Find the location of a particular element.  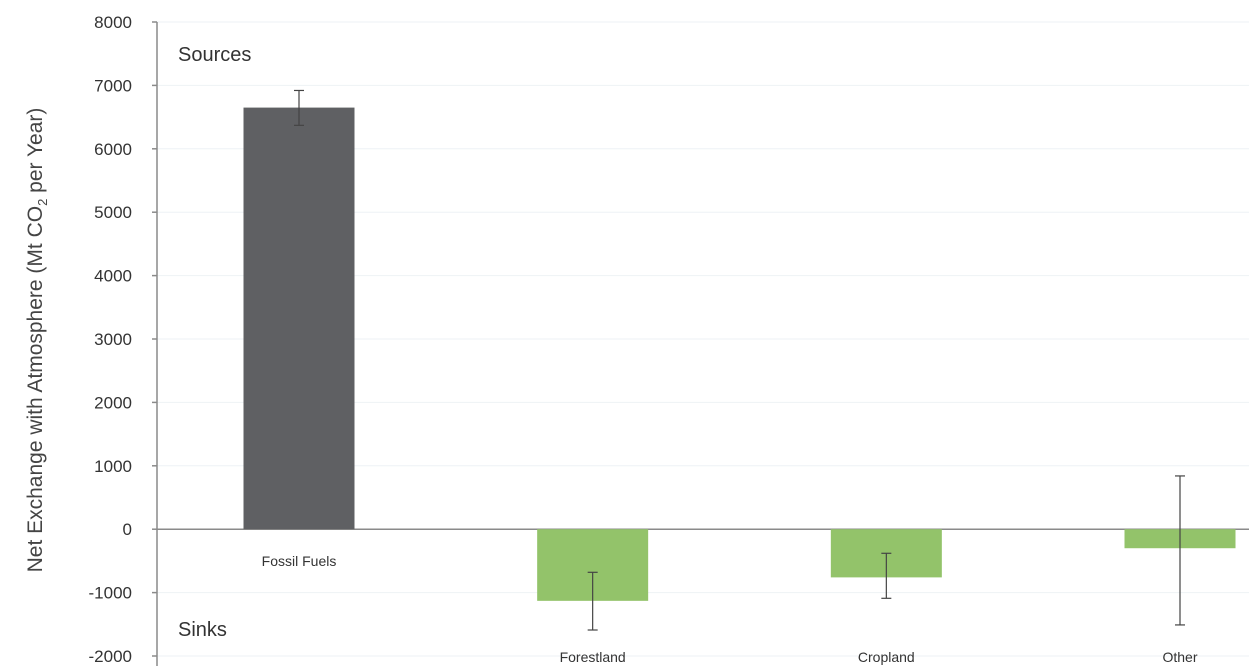

category-label: Forestland is located at coordinates (593, 657).